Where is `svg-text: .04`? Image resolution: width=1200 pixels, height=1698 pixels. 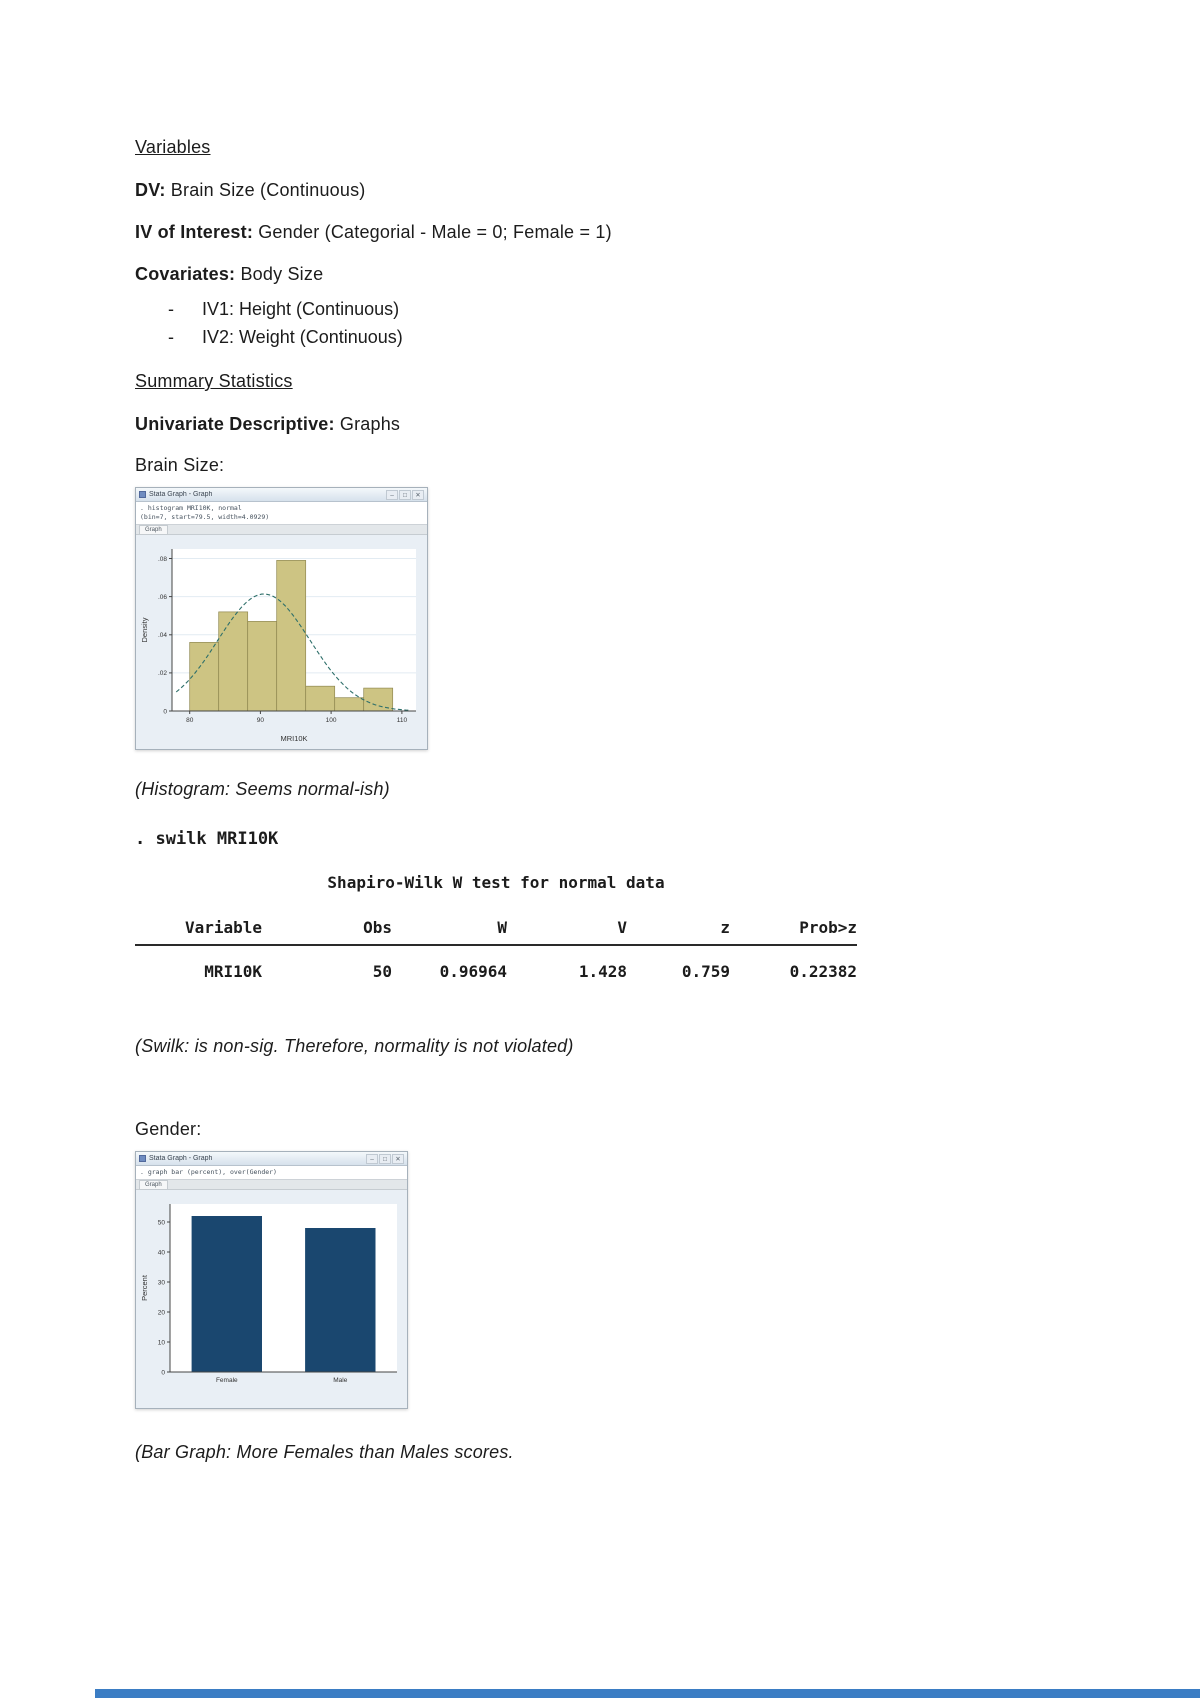
svg-text: .04 is located at coordinates (162, 635).